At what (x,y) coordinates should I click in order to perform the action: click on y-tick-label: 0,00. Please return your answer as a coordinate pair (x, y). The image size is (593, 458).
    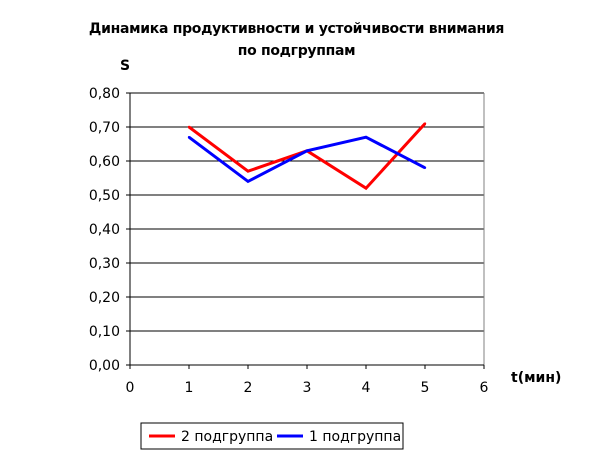
    Looking at the image, I should click on (104, 366).